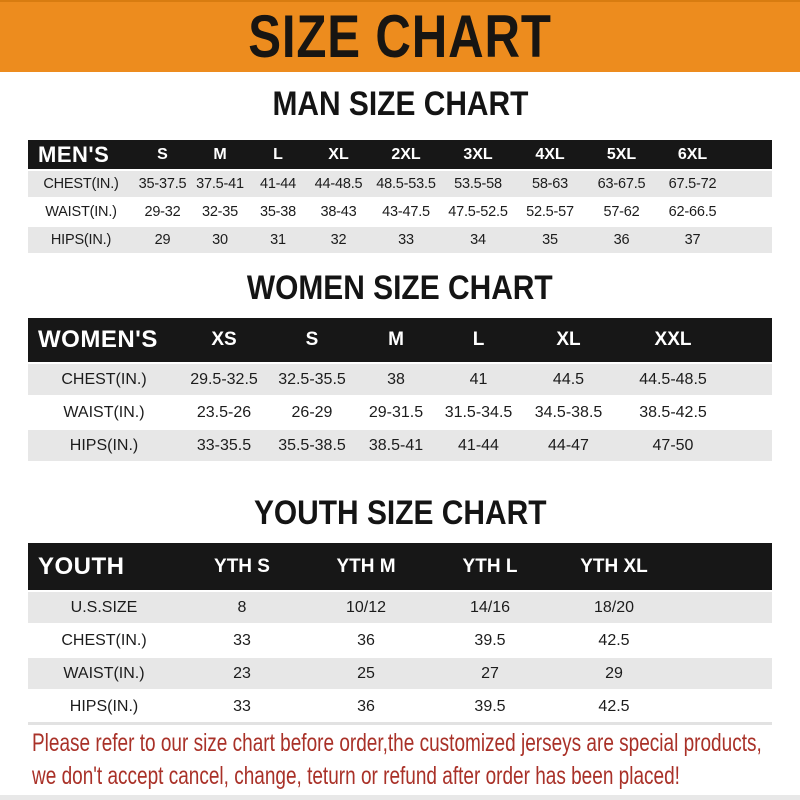 The width and height of the screenshot is (800, 800). What do you see at coordinates (673, 340) in the screenshot?
I see `women-col-header: XXL` at bounding box center [673, 340].